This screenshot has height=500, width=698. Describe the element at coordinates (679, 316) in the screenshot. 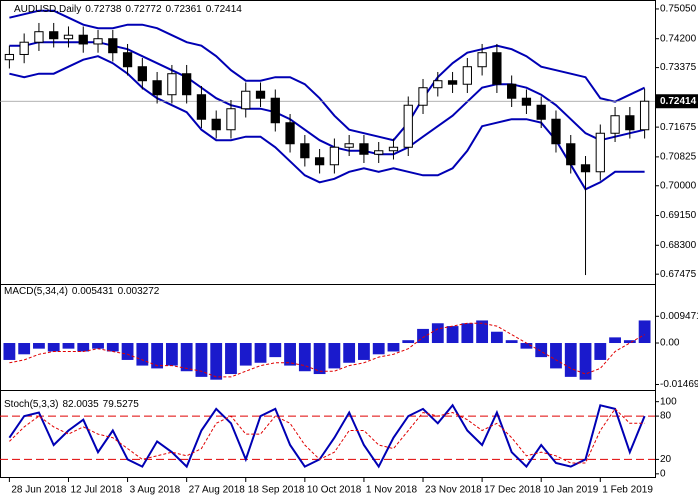

I see `y-tick-label: 0.009471` at that location.